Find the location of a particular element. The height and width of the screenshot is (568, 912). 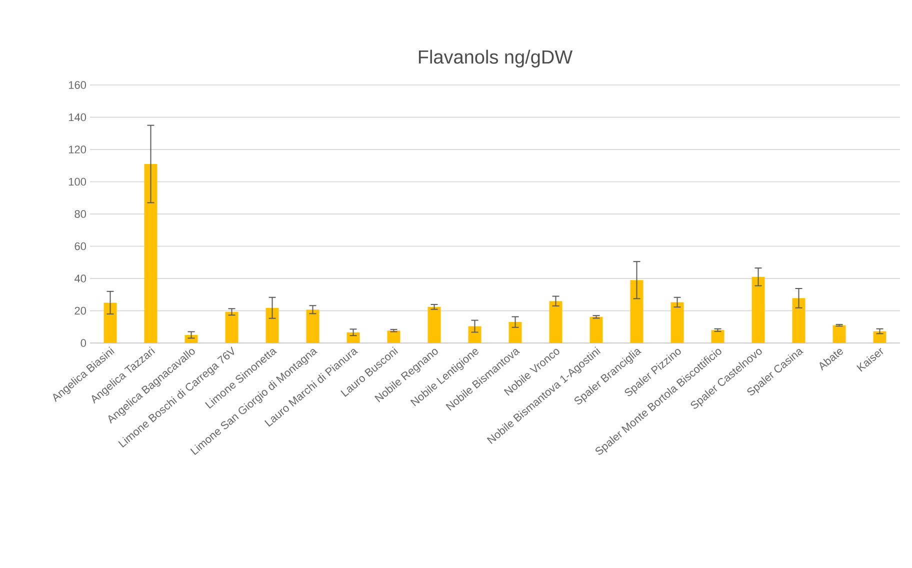

y-tick-label: 0 is located at coordinates (83, 343).